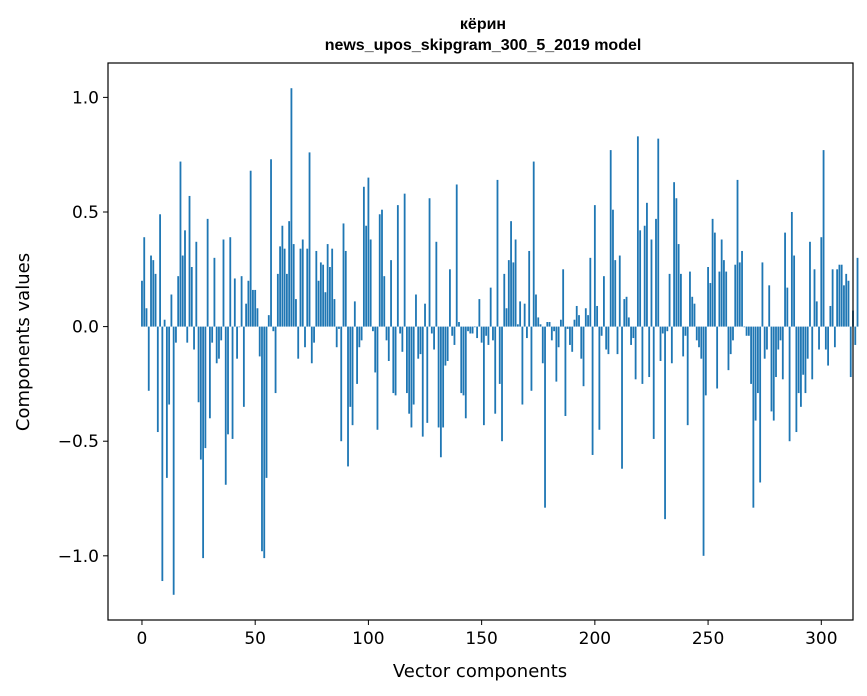  What do you see at coordinates (85, 328) in the screenshot?
I see `y-tick-label: 0.0` at bounding box center [85, 328].